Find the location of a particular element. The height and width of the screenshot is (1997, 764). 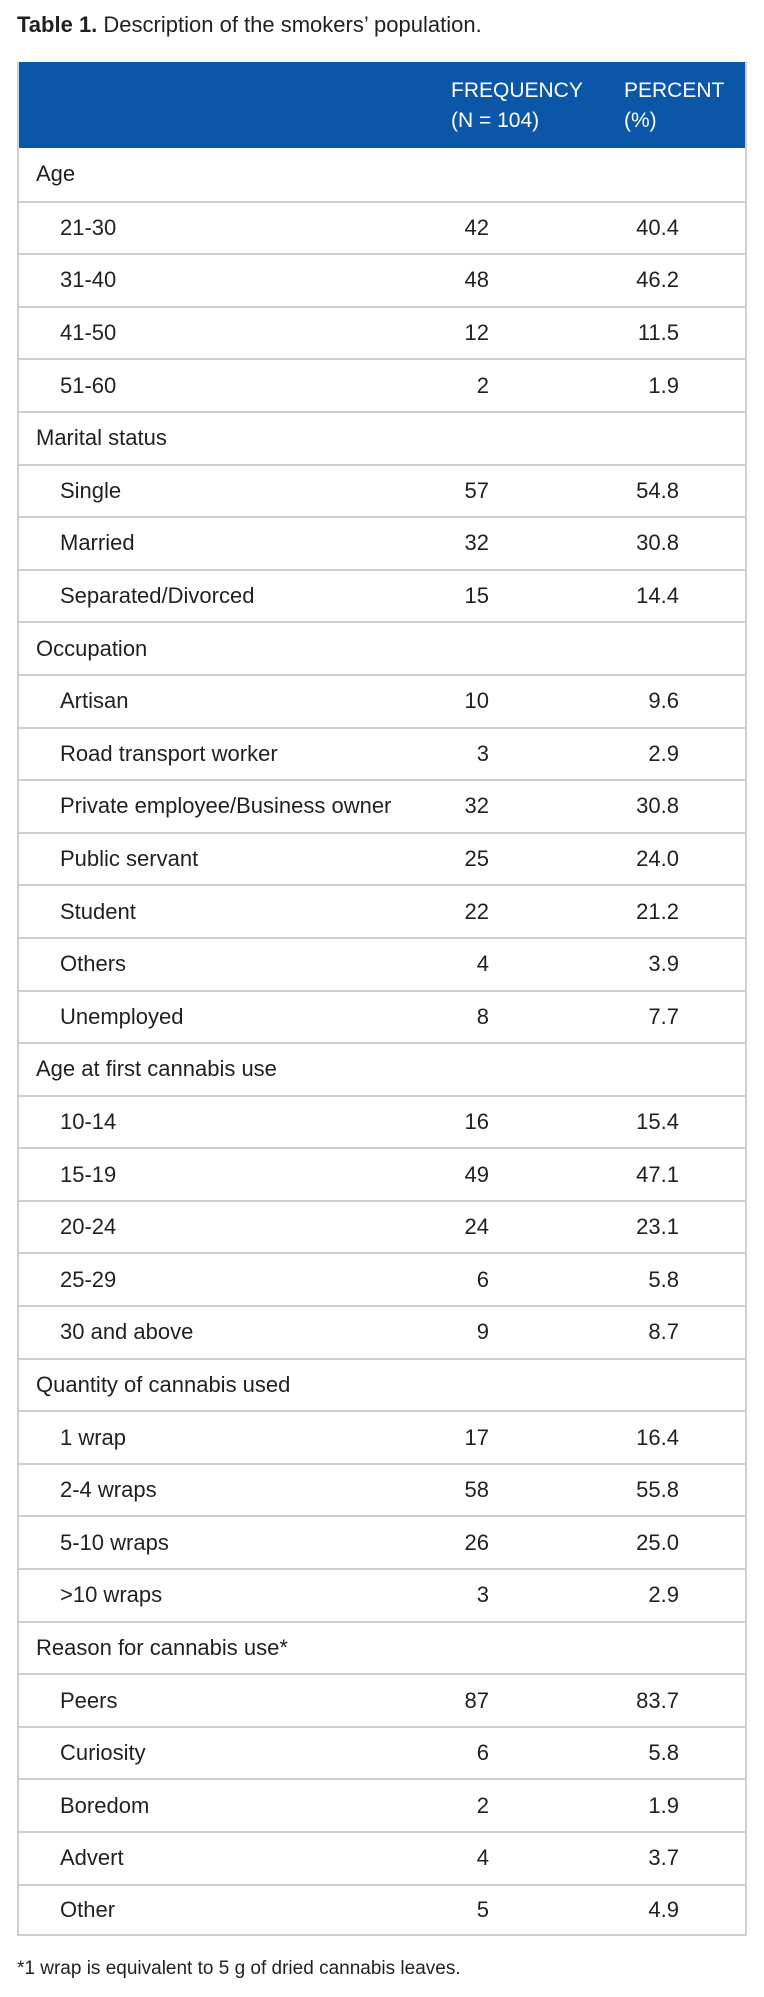

percent-cell: 11.5 is located at coordinates (658, 333).